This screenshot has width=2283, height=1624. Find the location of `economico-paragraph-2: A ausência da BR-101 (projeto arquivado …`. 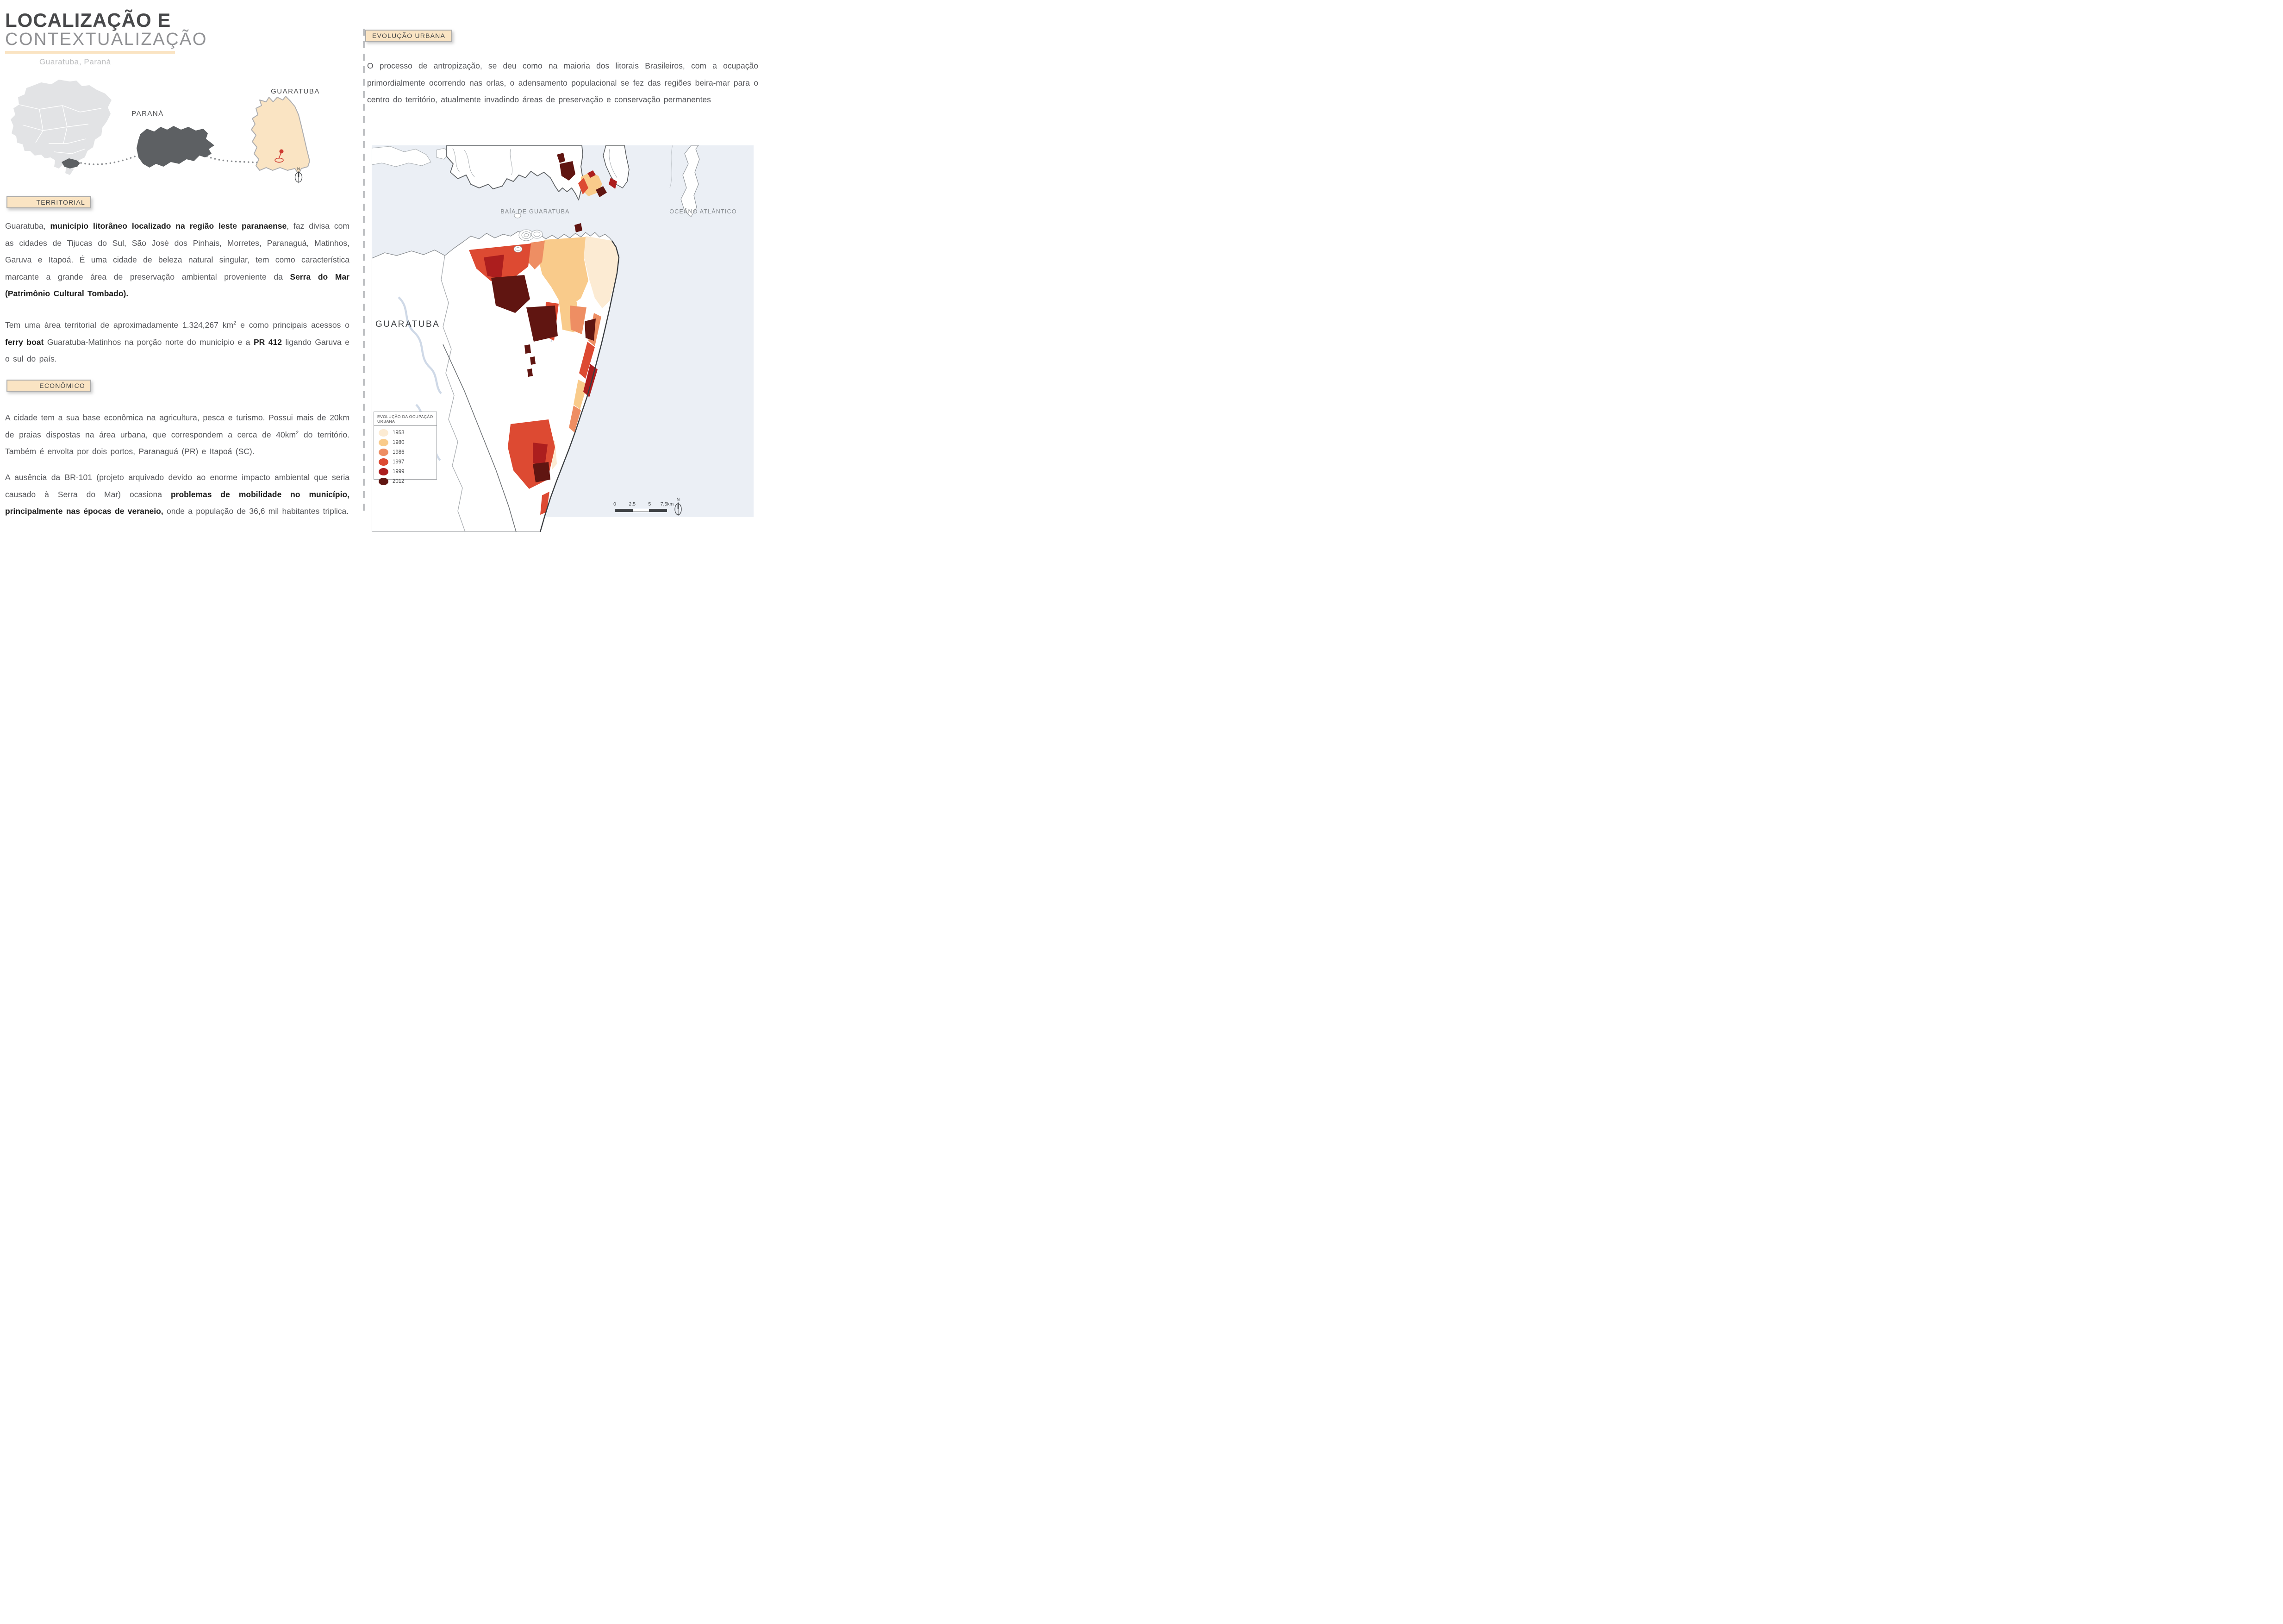

economico-paragraph-2: A ausência da BR-101 (projeto arquivado … is located at coordinates (177, 495).